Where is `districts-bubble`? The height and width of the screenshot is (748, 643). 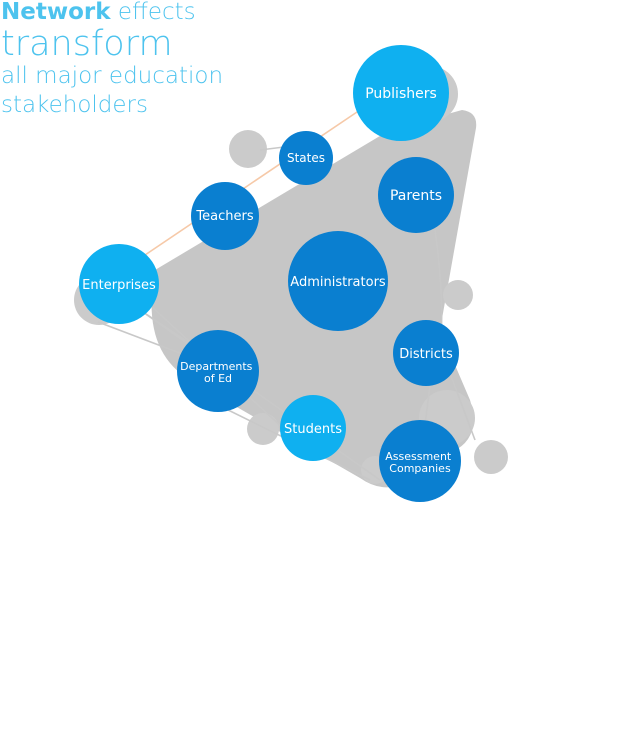 districts-bubble is located at coordinates (426, 353).